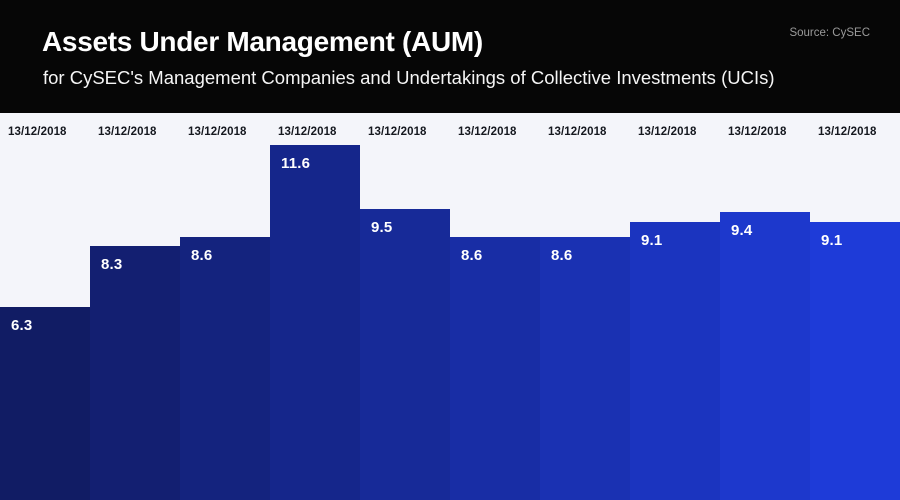  Describe the element at coordinates (382, 227) in the screenshot. I see `bar-value-label: 9.5` at that location.